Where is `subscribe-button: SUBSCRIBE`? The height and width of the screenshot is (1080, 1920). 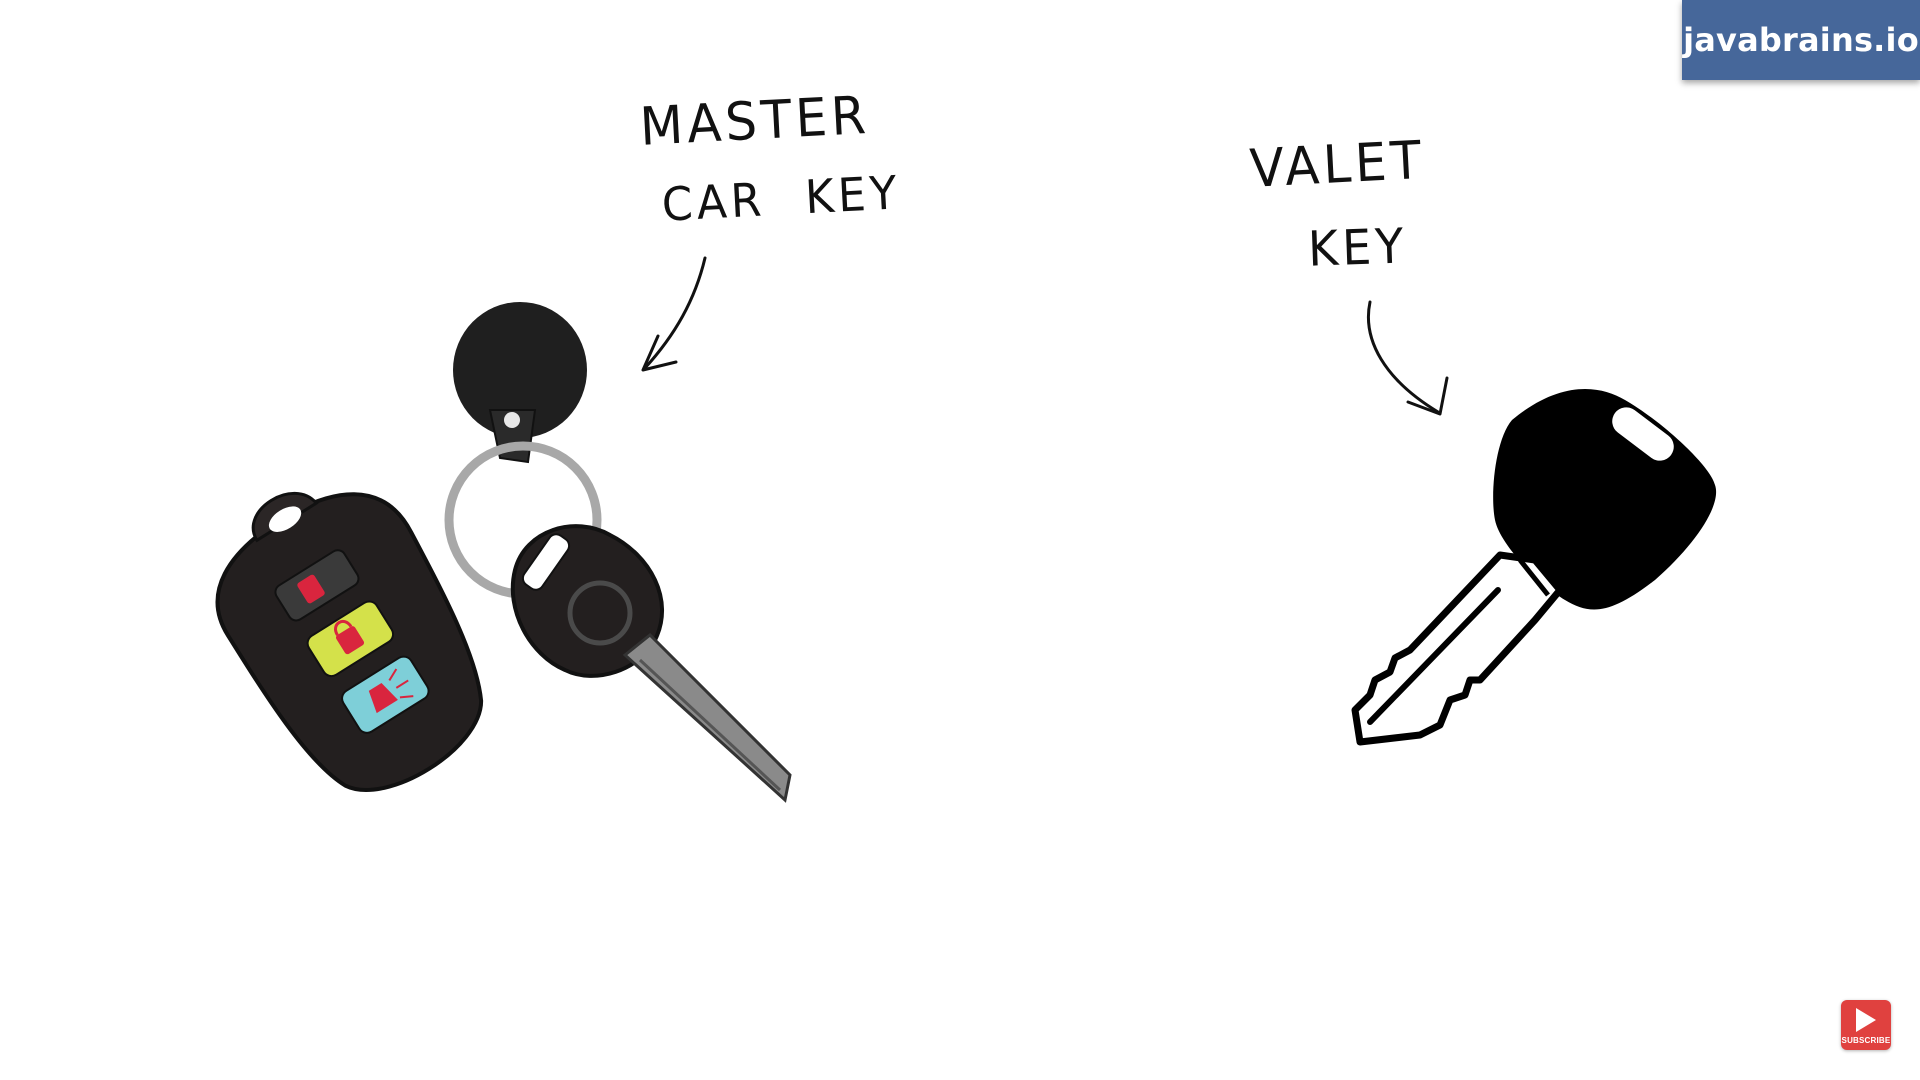
subscribe-button: SUBSCRIBE is located at coordinates (1866, 1025).